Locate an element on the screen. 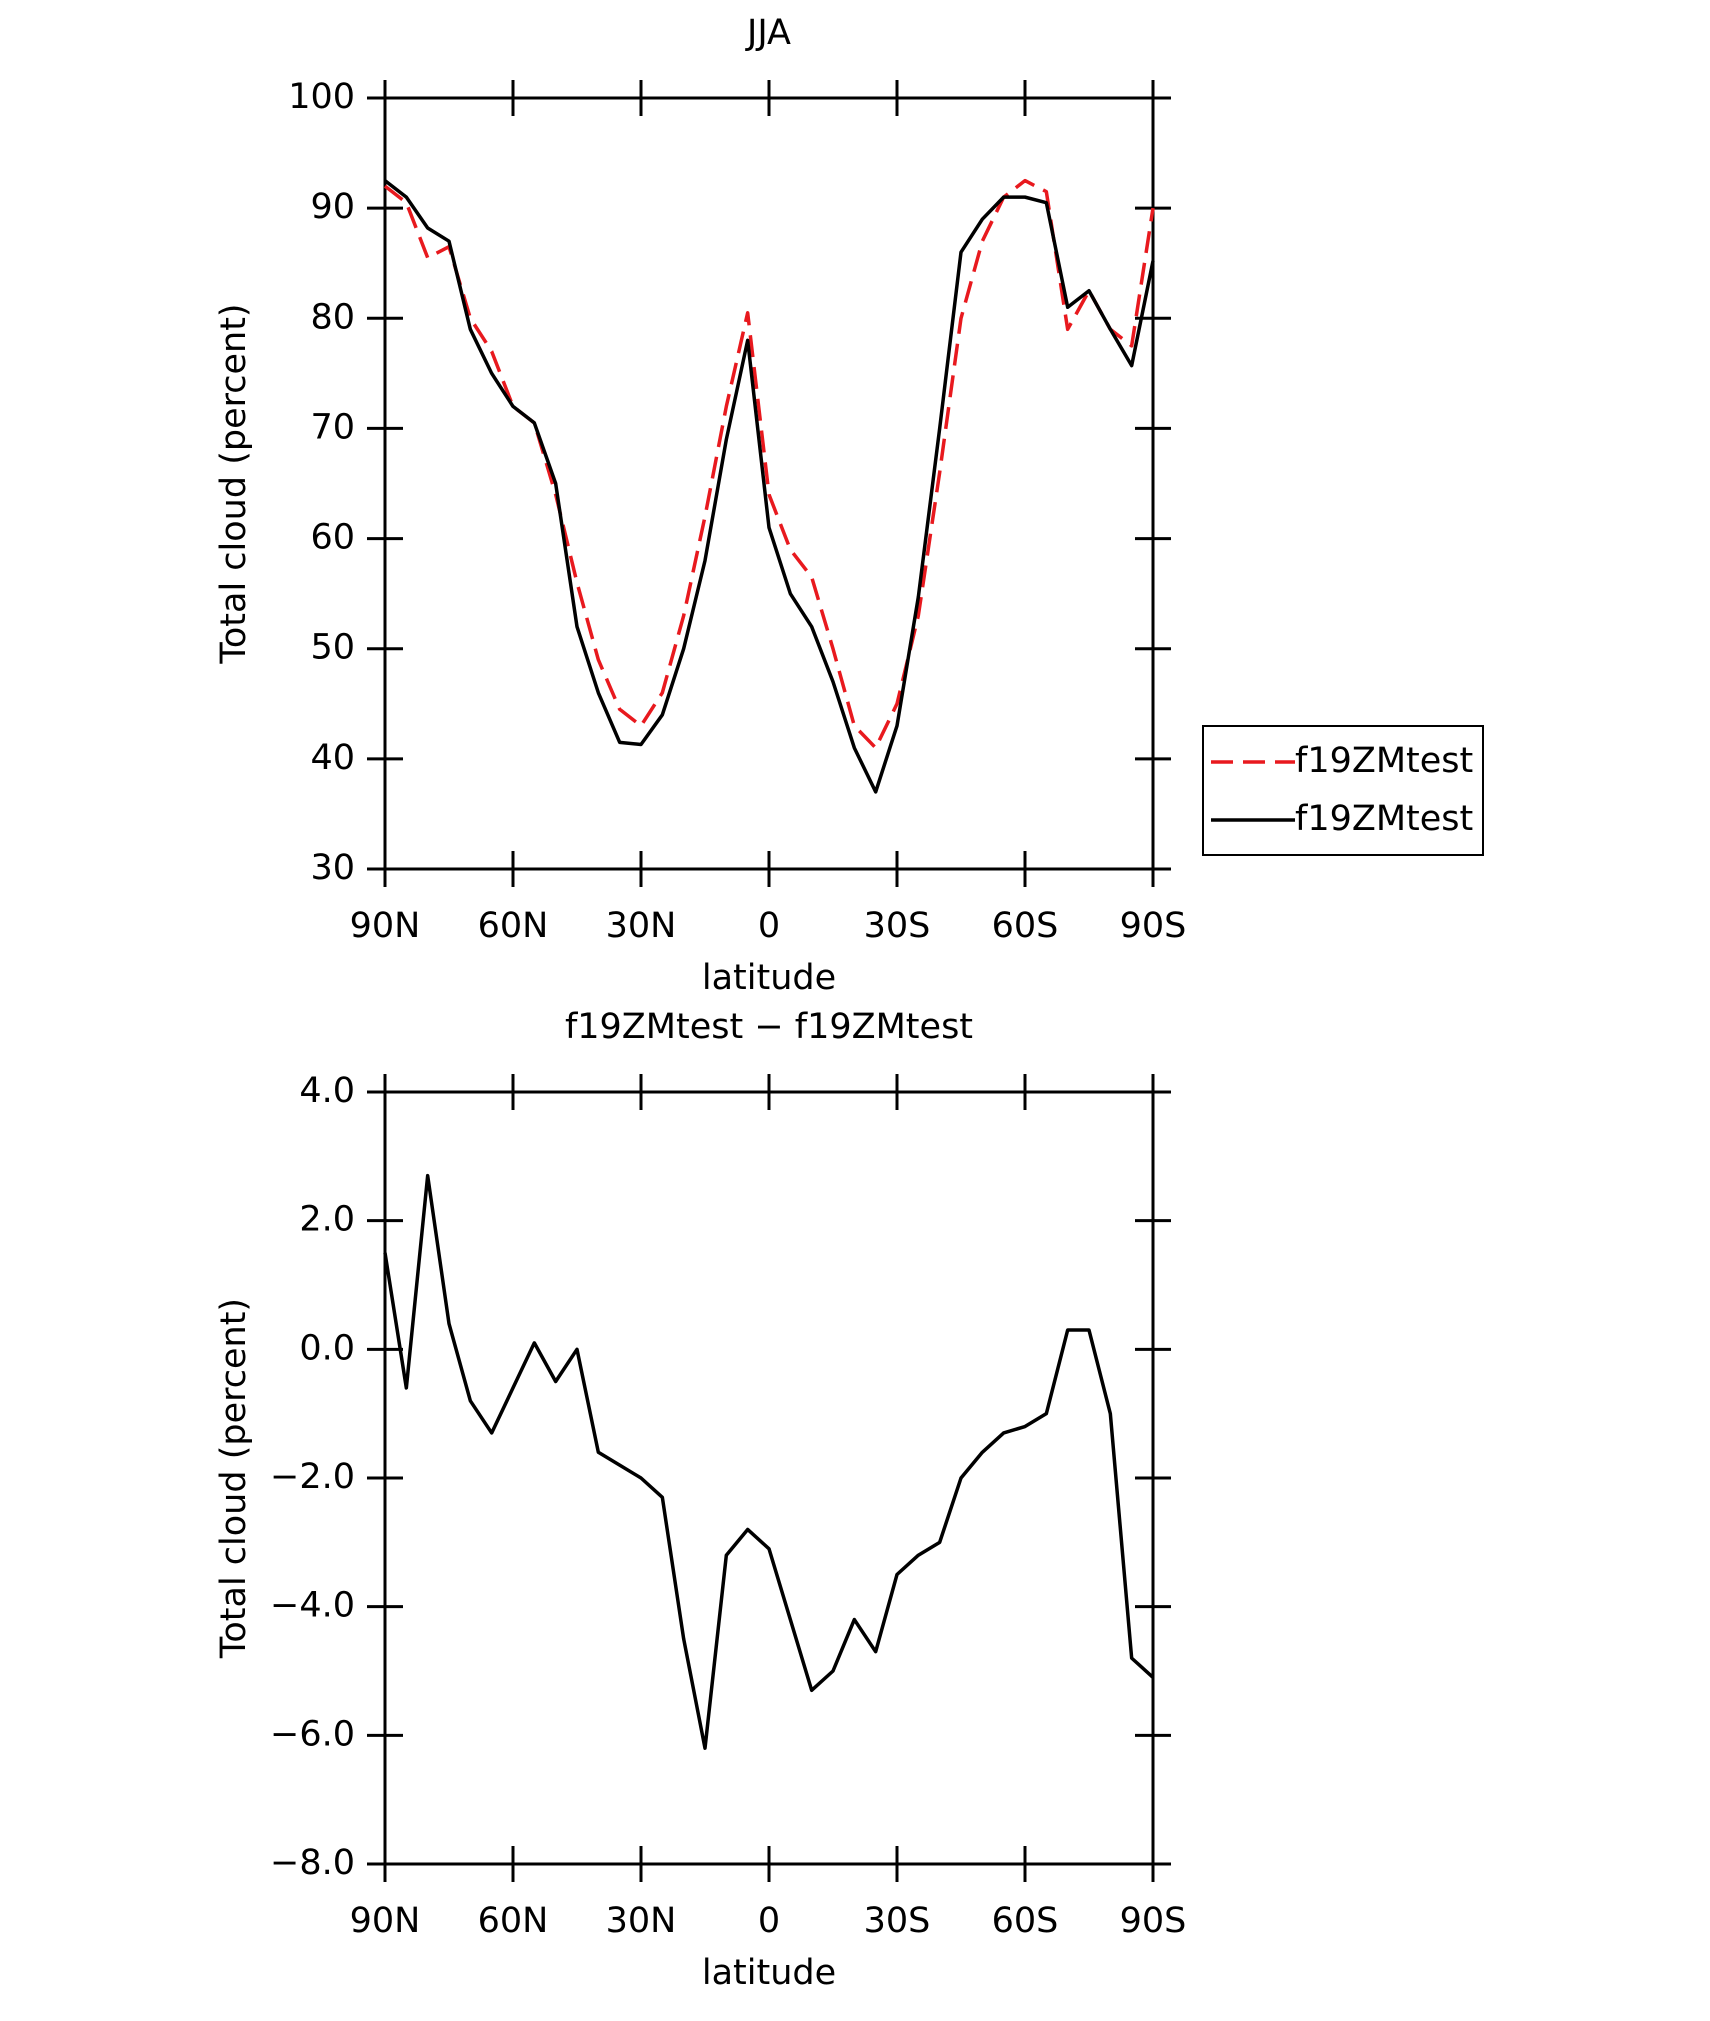 The width and height of the screenshot is (1710, 2021). y-tick-label: 100 is located at coordinates (321, 97).